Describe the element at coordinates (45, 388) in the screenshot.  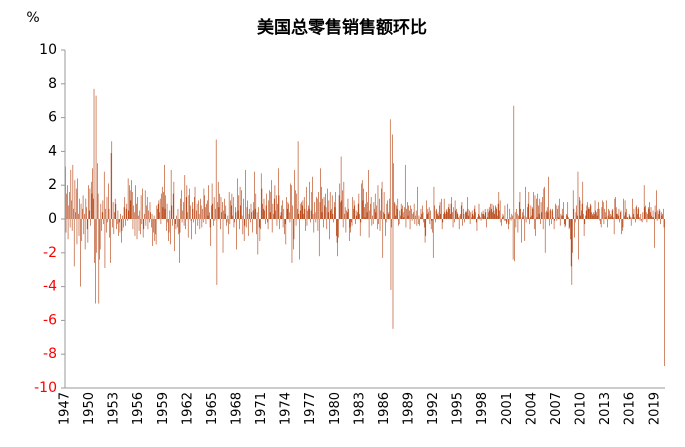
I see `y-tick-label: -10` at that location.